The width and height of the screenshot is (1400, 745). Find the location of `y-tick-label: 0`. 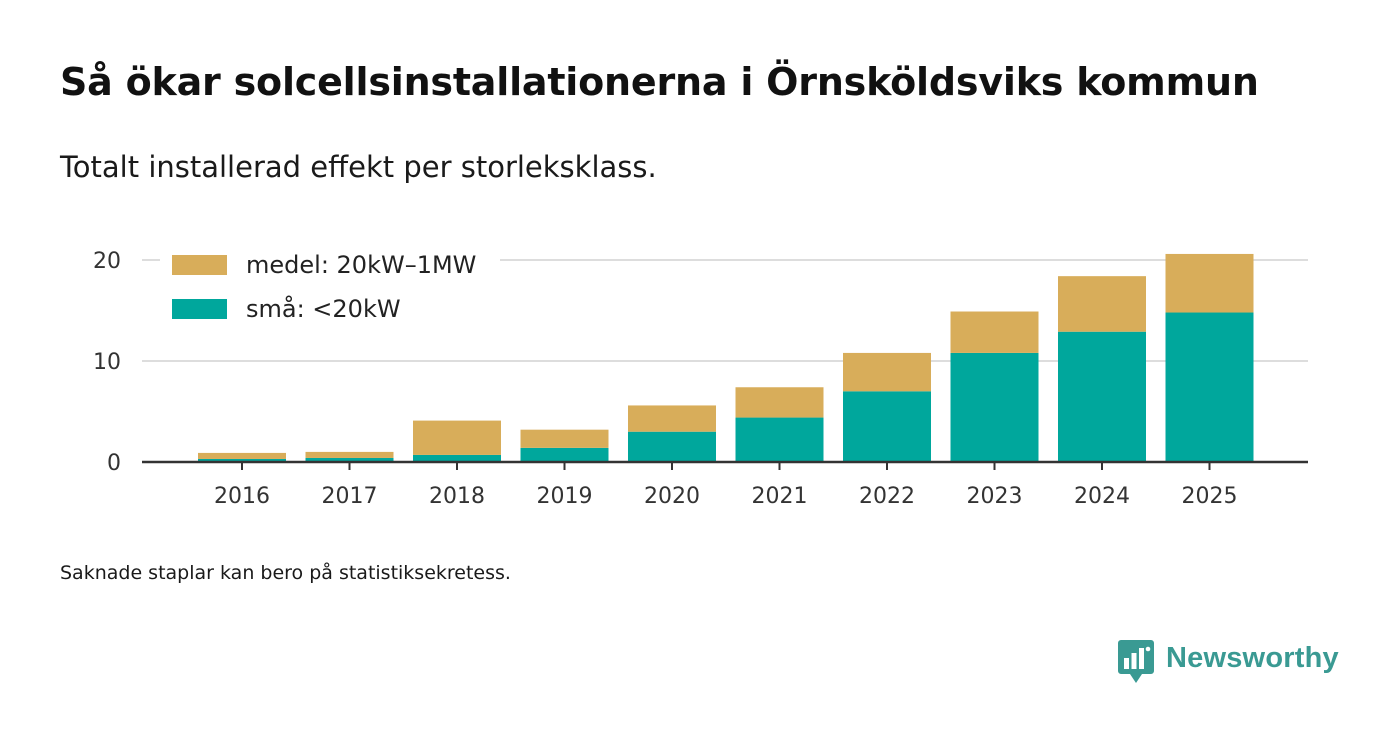

y-tick-label: 0 is located at coordinates (114, 463).